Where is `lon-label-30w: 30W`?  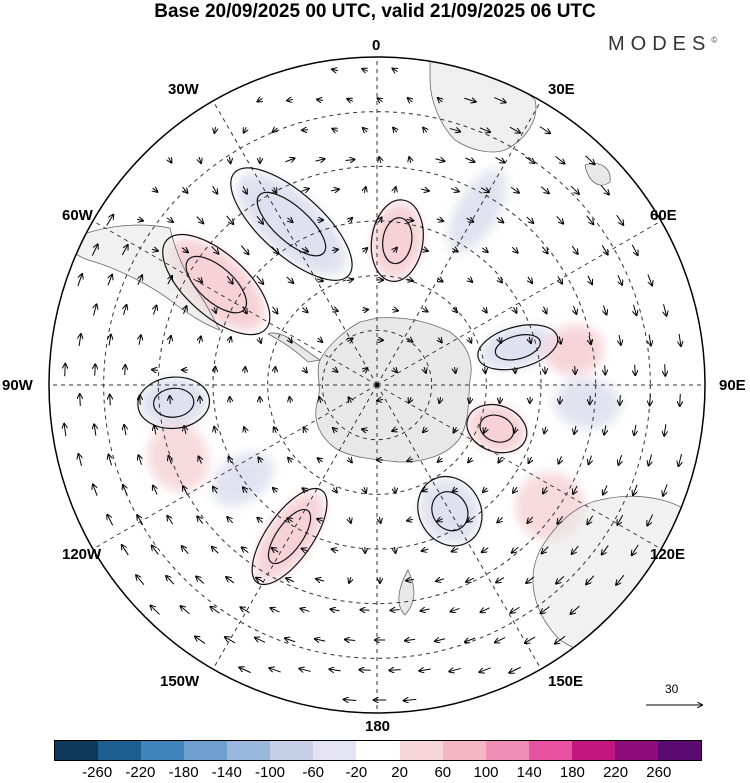
lon-label-30w: 30W is located at coordinates (183, 89).